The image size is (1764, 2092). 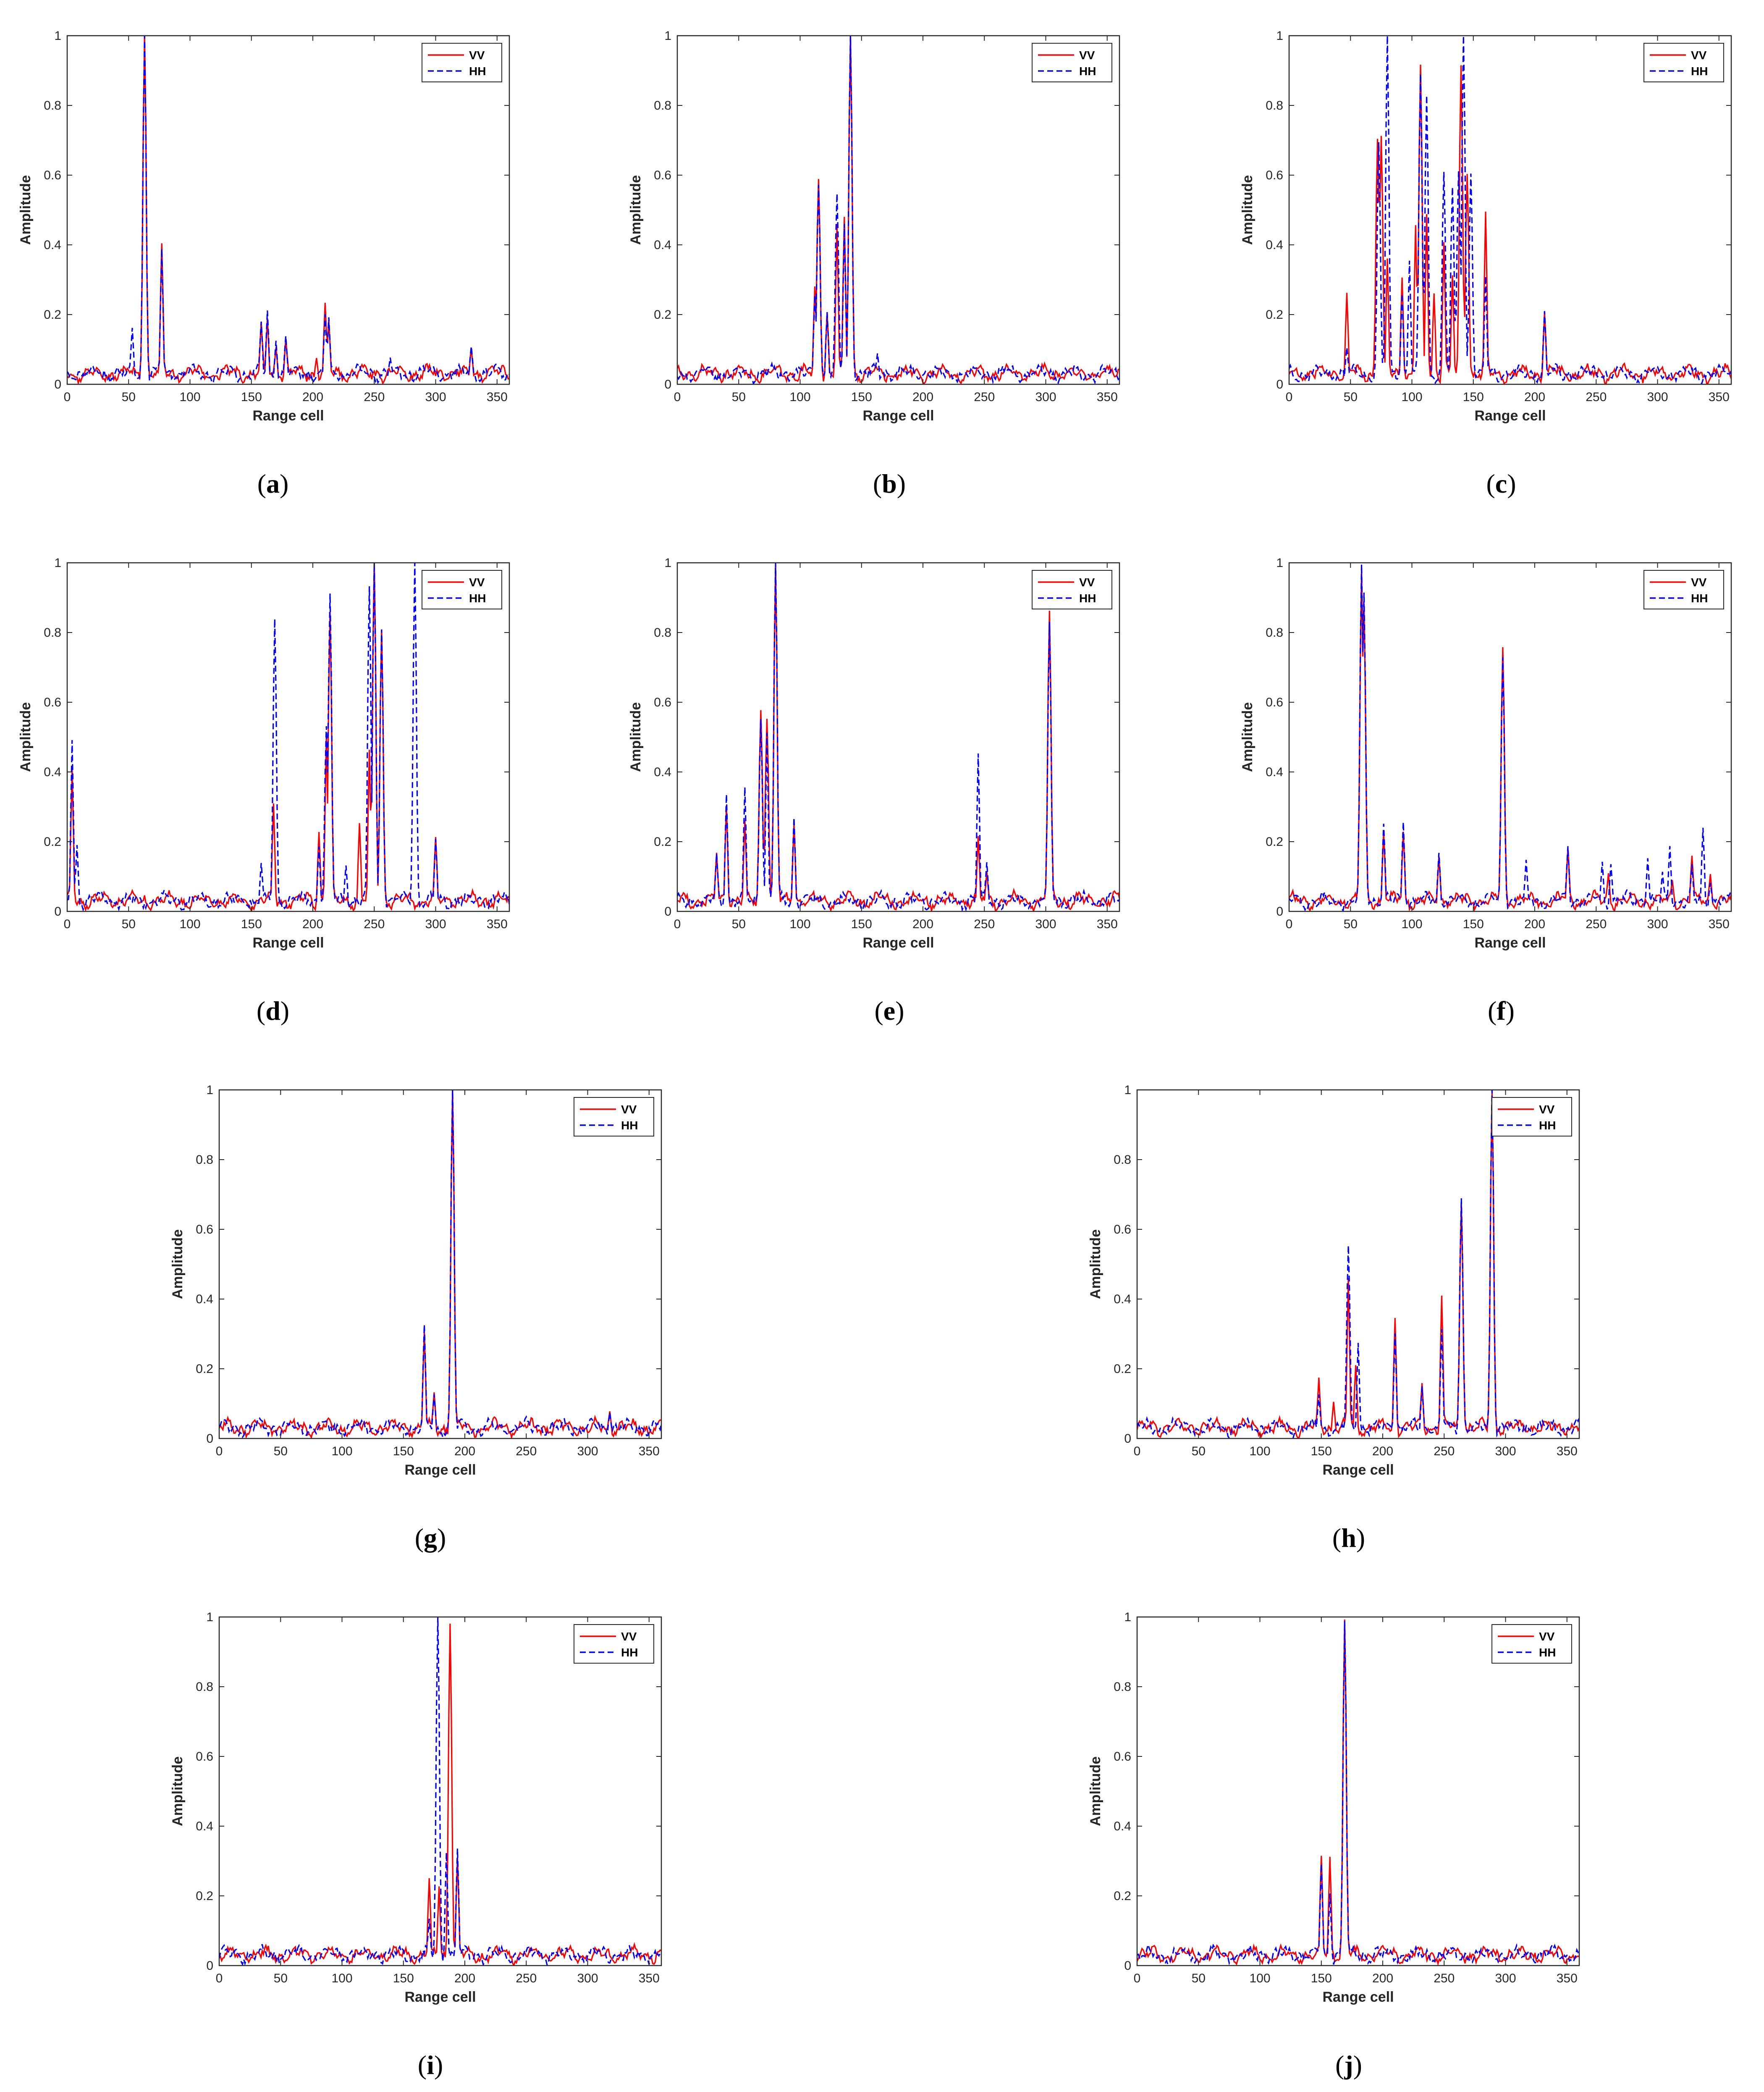 I want to click on axes-frame-e, so click(x=898, y=737).